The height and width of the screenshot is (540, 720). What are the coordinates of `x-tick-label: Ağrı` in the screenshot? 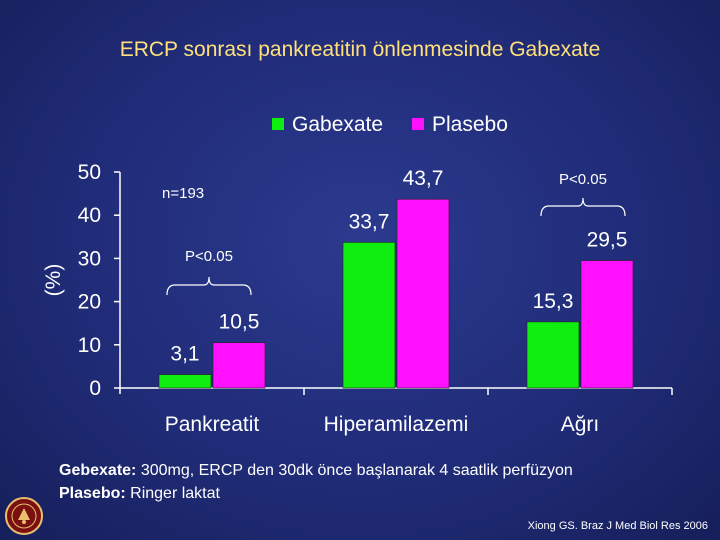 It's located at (580, 424).